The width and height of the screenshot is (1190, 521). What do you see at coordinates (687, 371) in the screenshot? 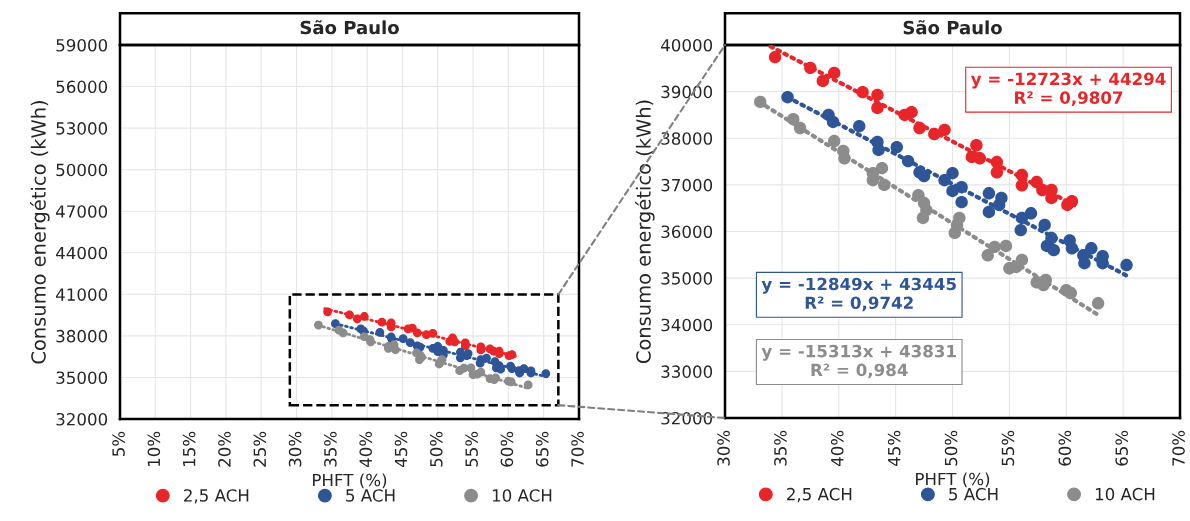
I see `y-tick-label: 33000` at bounding box center [687, 371].